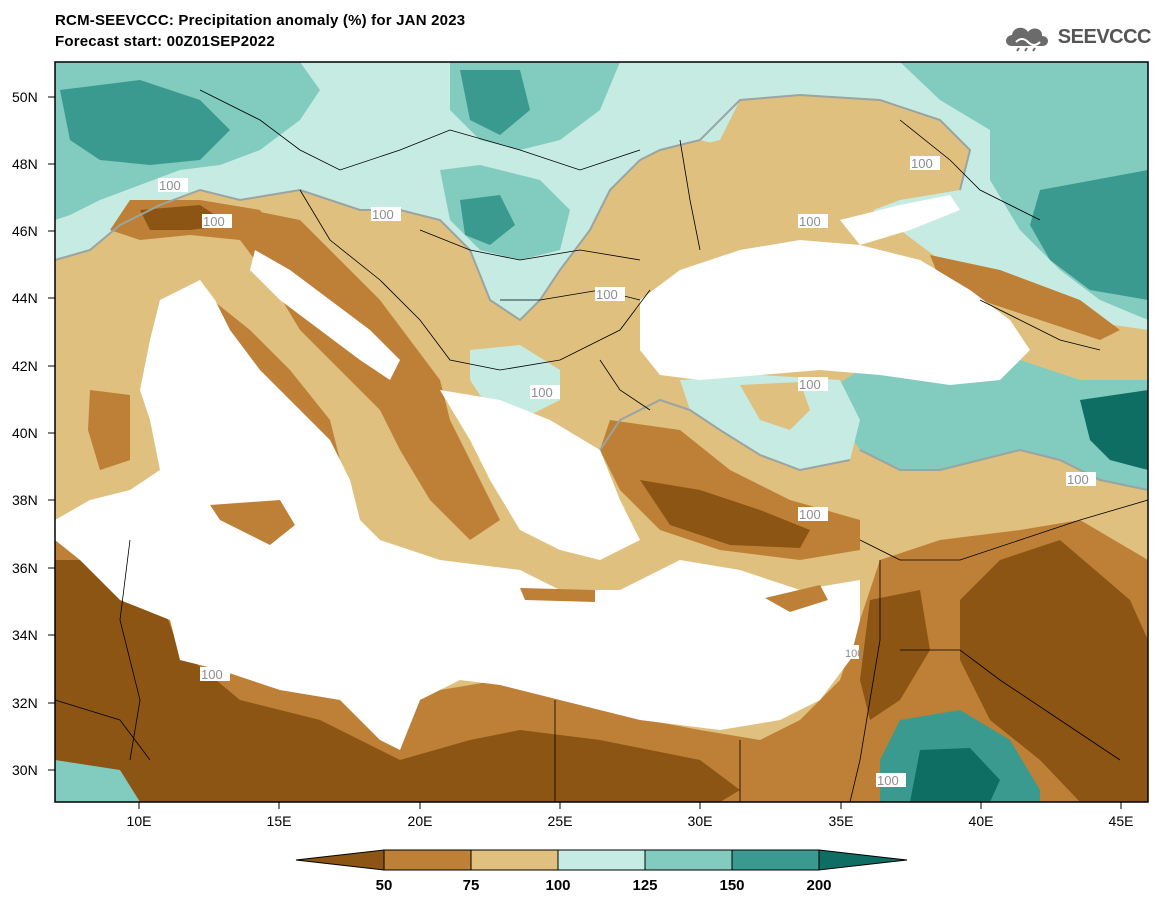 This screenshot has height=907, width=1165. Describe the element at coordinates (818, 885) in the screenshot. I see `colorbar-label: 200` at that location.